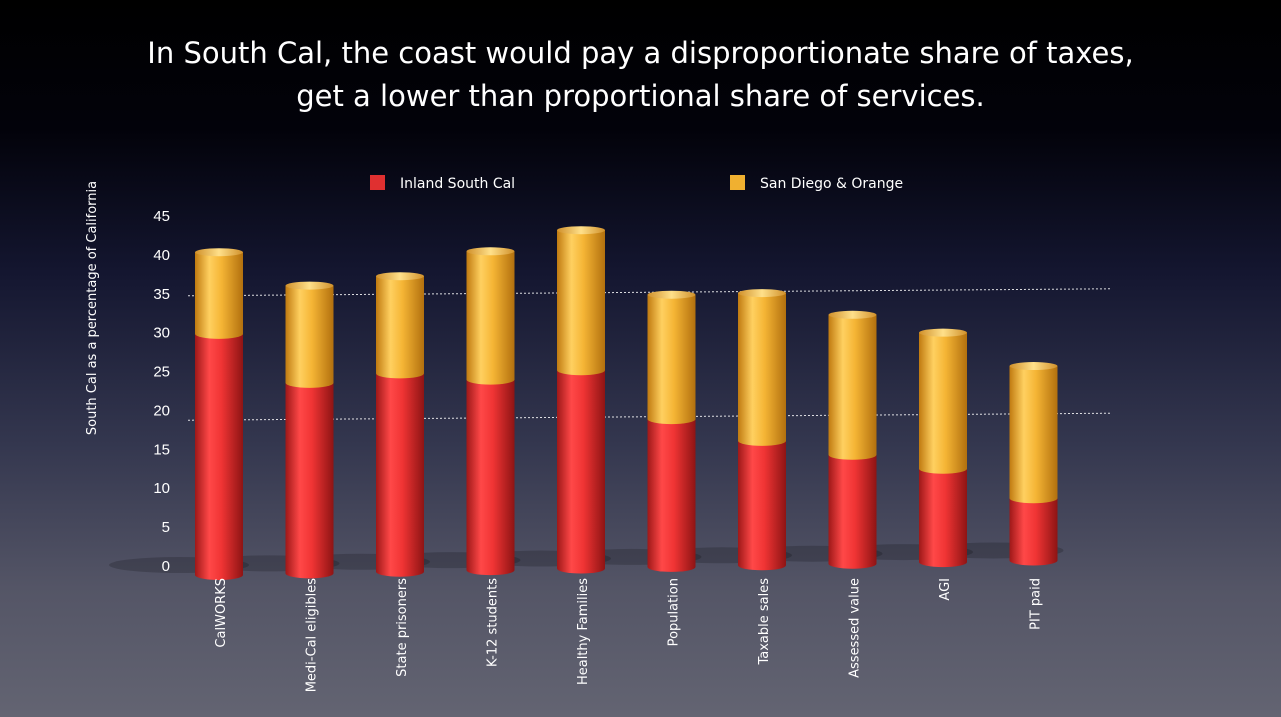 This screenshot has width=1281, height=717. What do you see at coordinates (161, 449) in the screenshot?
I see `y-tick-label: 15` at bounding box center [161, 449].